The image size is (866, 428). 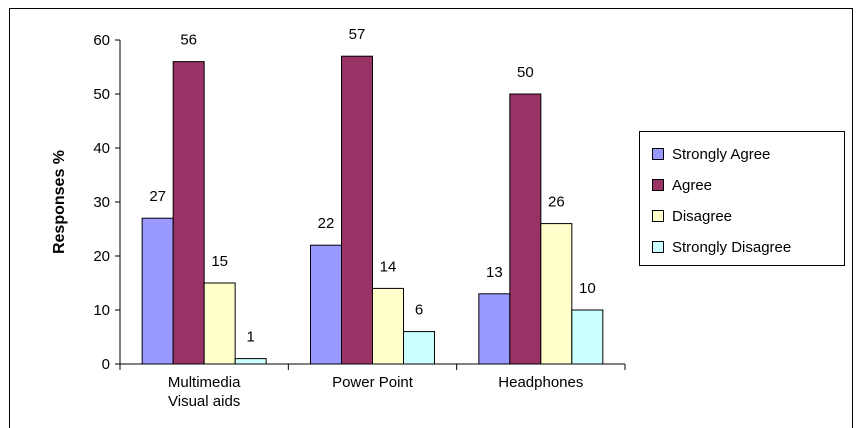 I want to click on legend-item-disagree: Disagree, so click(x=692, y=216).